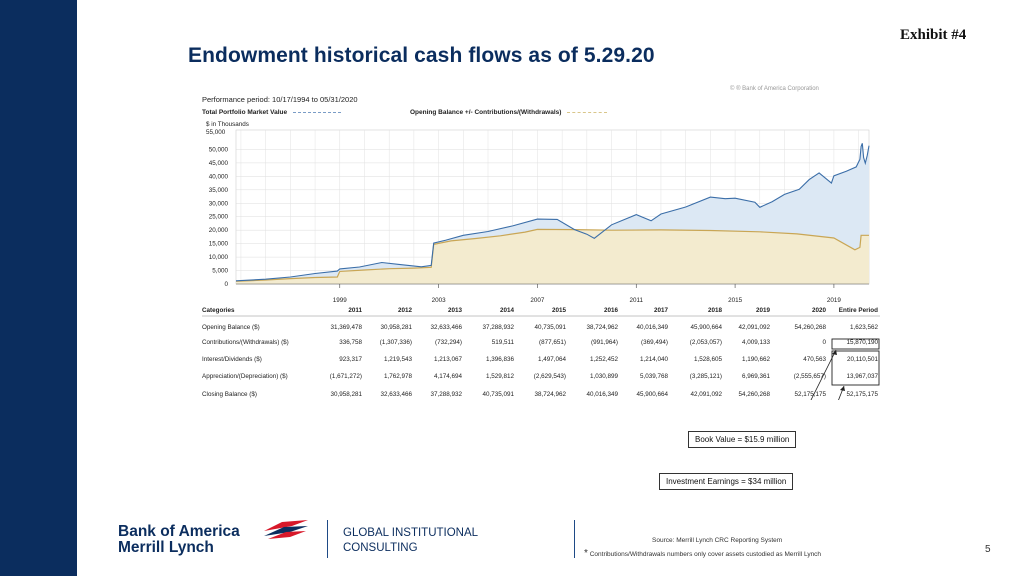 This screenshot has height=576, width=1024. What do you see at coordinates (552, 293) in the screenshot?
I see `x-axis-ticks: 1999 2003 2007 2011 2015 2019` at bounding box center [552, 293].